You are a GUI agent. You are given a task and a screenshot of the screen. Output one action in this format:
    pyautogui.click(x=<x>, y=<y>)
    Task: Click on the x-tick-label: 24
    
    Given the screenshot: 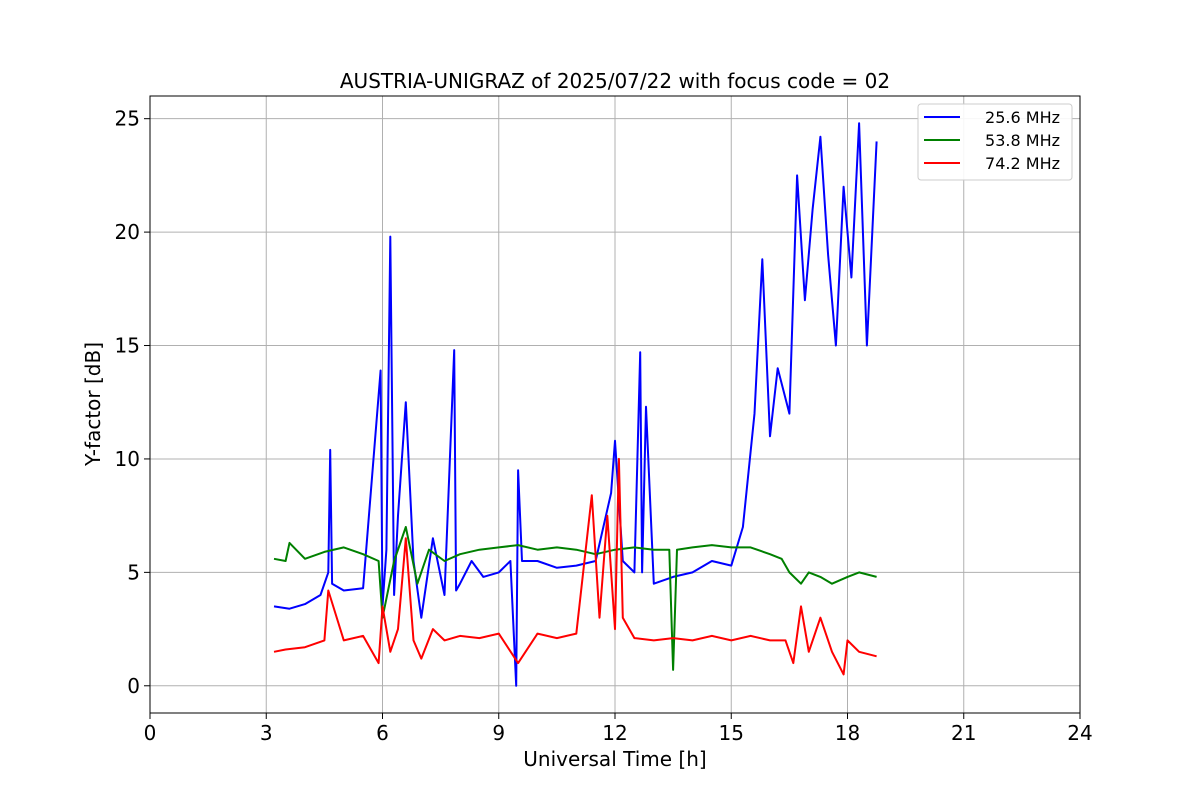 What is the action you would take?
    pyautogui.click(x=1079, y=733)
    